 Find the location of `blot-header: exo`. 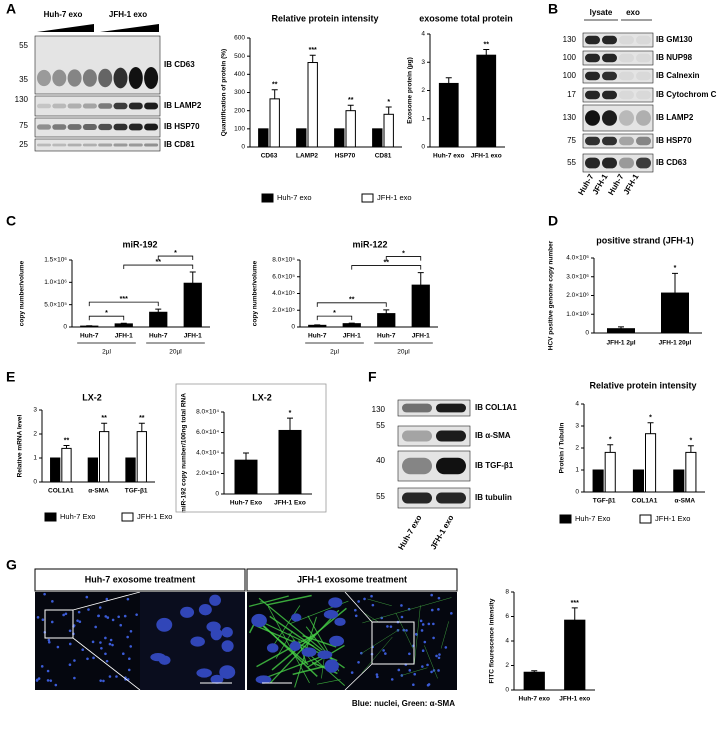

blot-header: exo is located at coordinates (633, 12).